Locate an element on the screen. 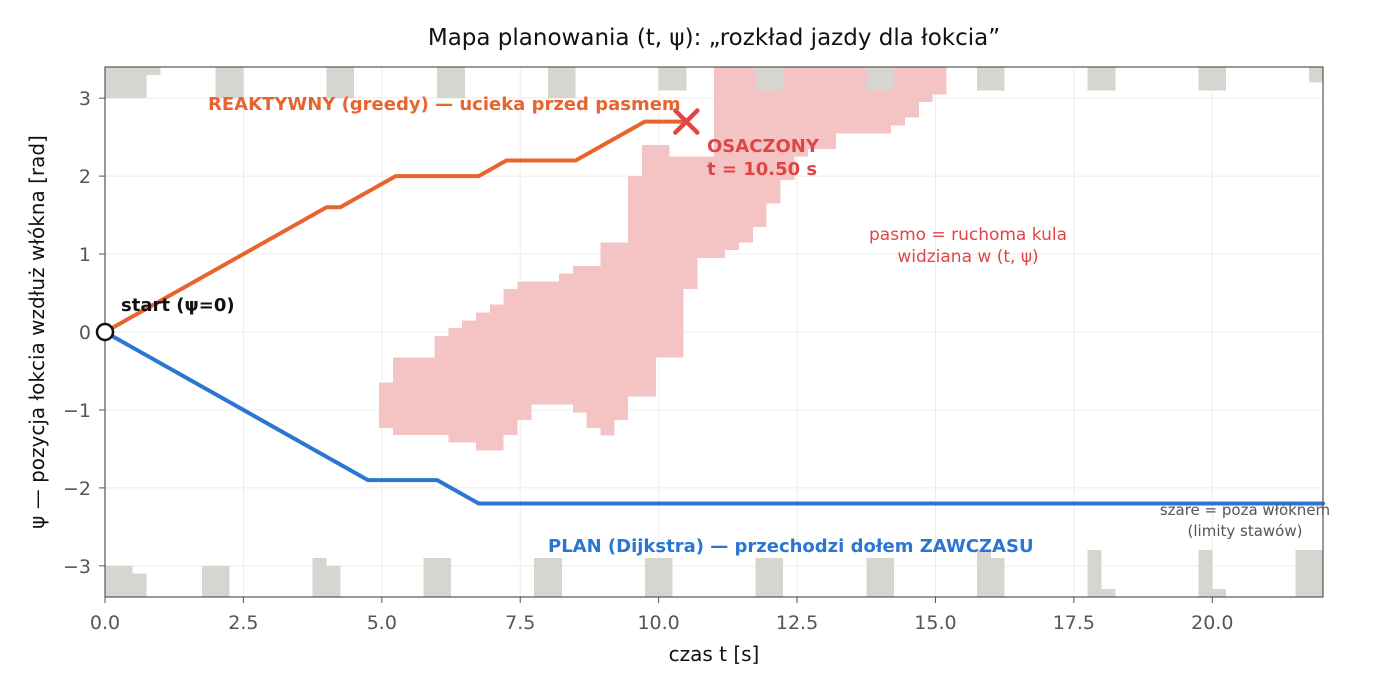  x-tick-label: 17.5 is located at coordinates (1074, 623).